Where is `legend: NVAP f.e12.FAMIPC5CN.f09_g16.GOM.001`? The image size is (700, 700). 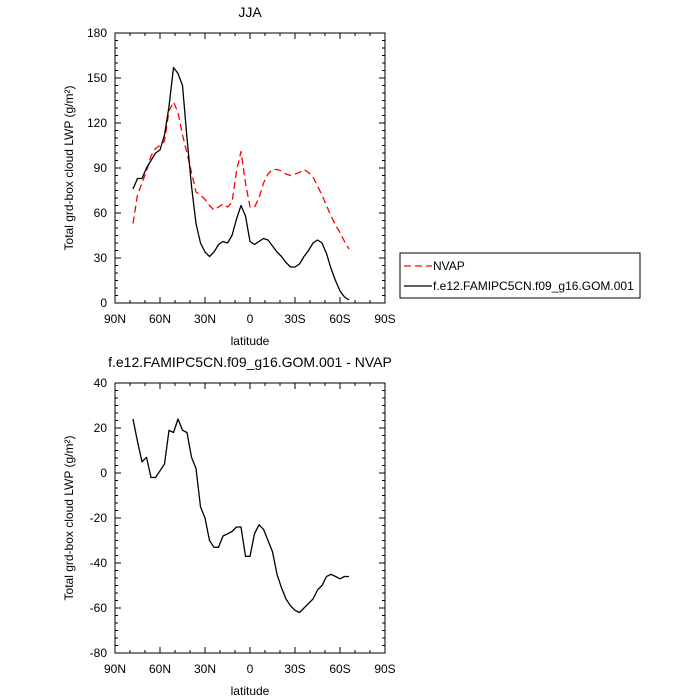 legend: NVAP f.e12.FAMIPC5CN.f09_g16.GOM.001 is located at coordinates (520, 275).